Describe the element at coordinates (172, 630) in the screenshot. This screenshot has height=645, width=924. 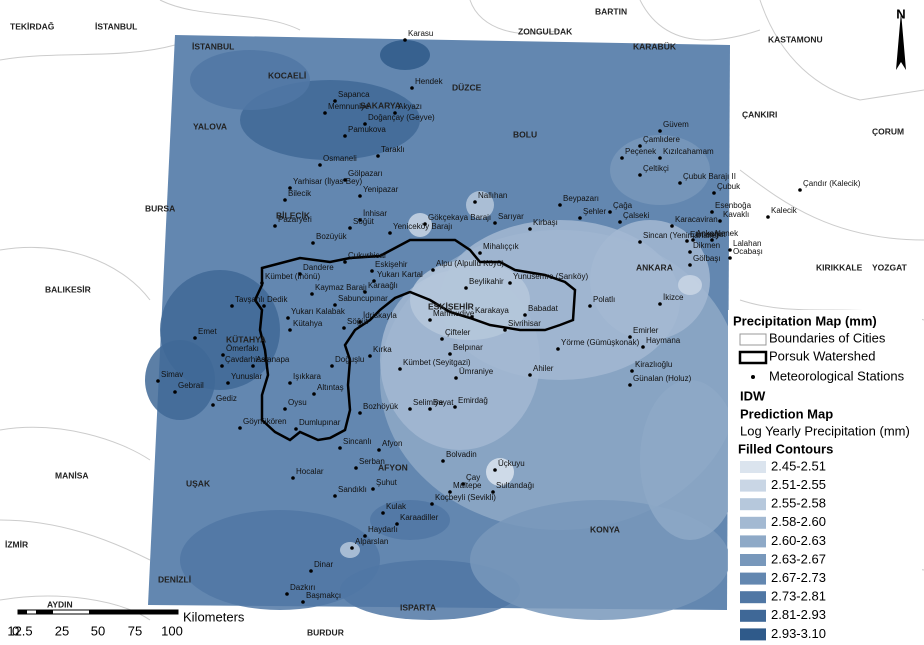
I see `scale-tick-label: 100` at that location.